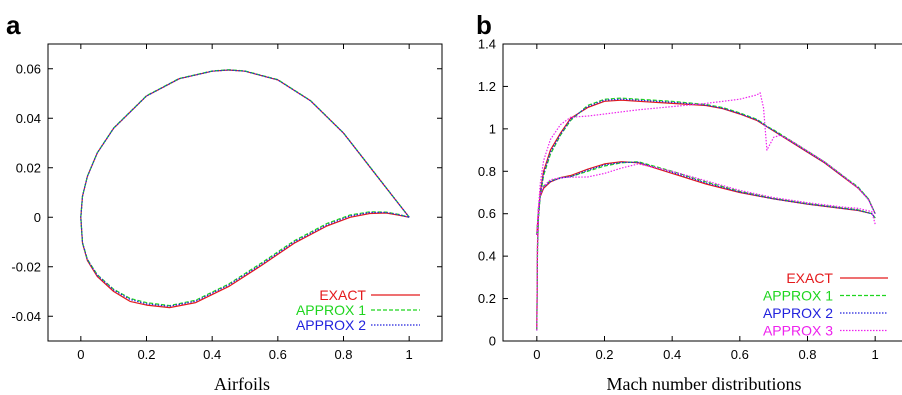  Describe the element at coordinates (604, 354) in the screenshot. I see `panel-b-xtick-label: 0.2` at that location.